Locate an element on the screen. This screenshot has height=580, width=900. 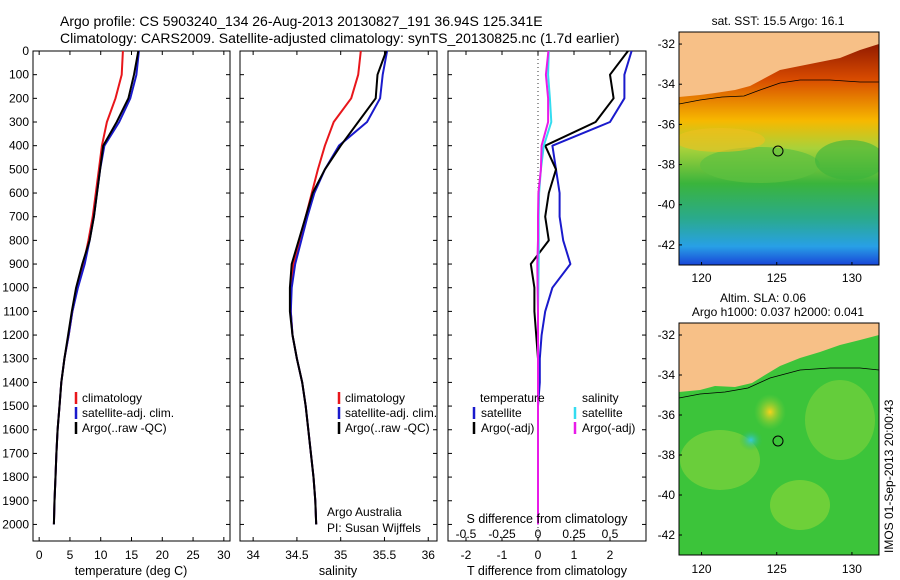
sla-map-title-2: Argo h1000: 0.037 h2000: 0.041 is located at coordinates (778, 312).